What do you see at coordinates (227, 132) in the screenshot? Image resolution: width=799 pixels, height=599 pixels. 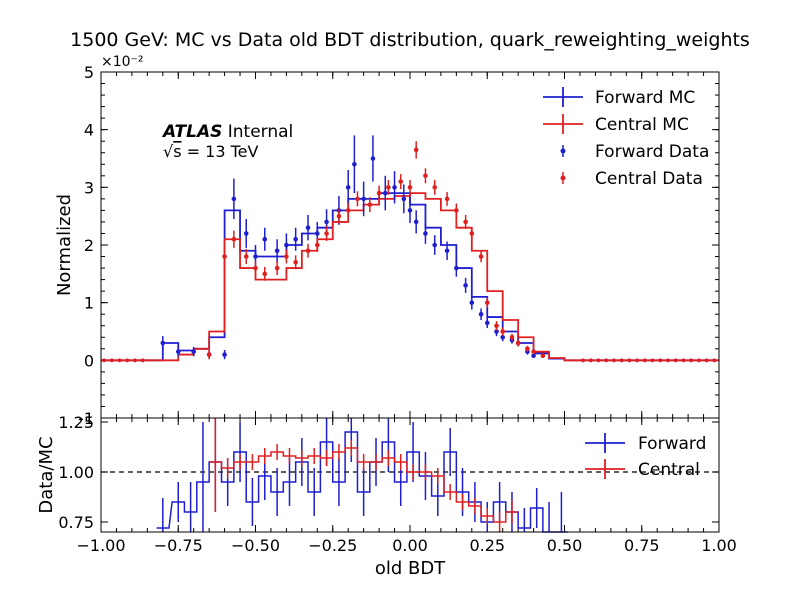 I see `svg-text: ATLAS Internal` at bounding box center [227, 132].